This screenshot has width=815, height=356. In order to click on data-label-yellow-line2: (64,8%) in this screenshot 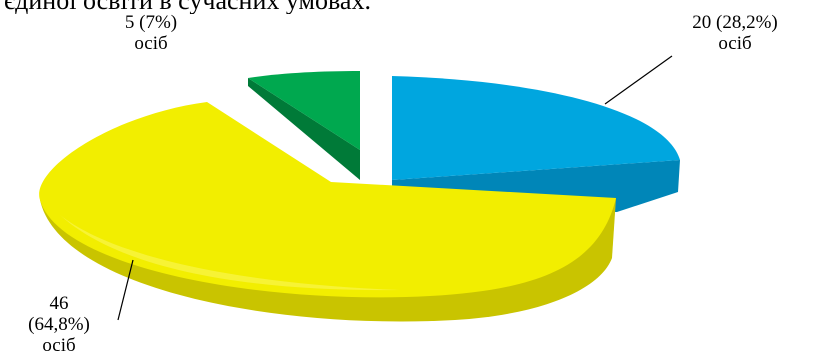, I will do `click(59, 324)`.